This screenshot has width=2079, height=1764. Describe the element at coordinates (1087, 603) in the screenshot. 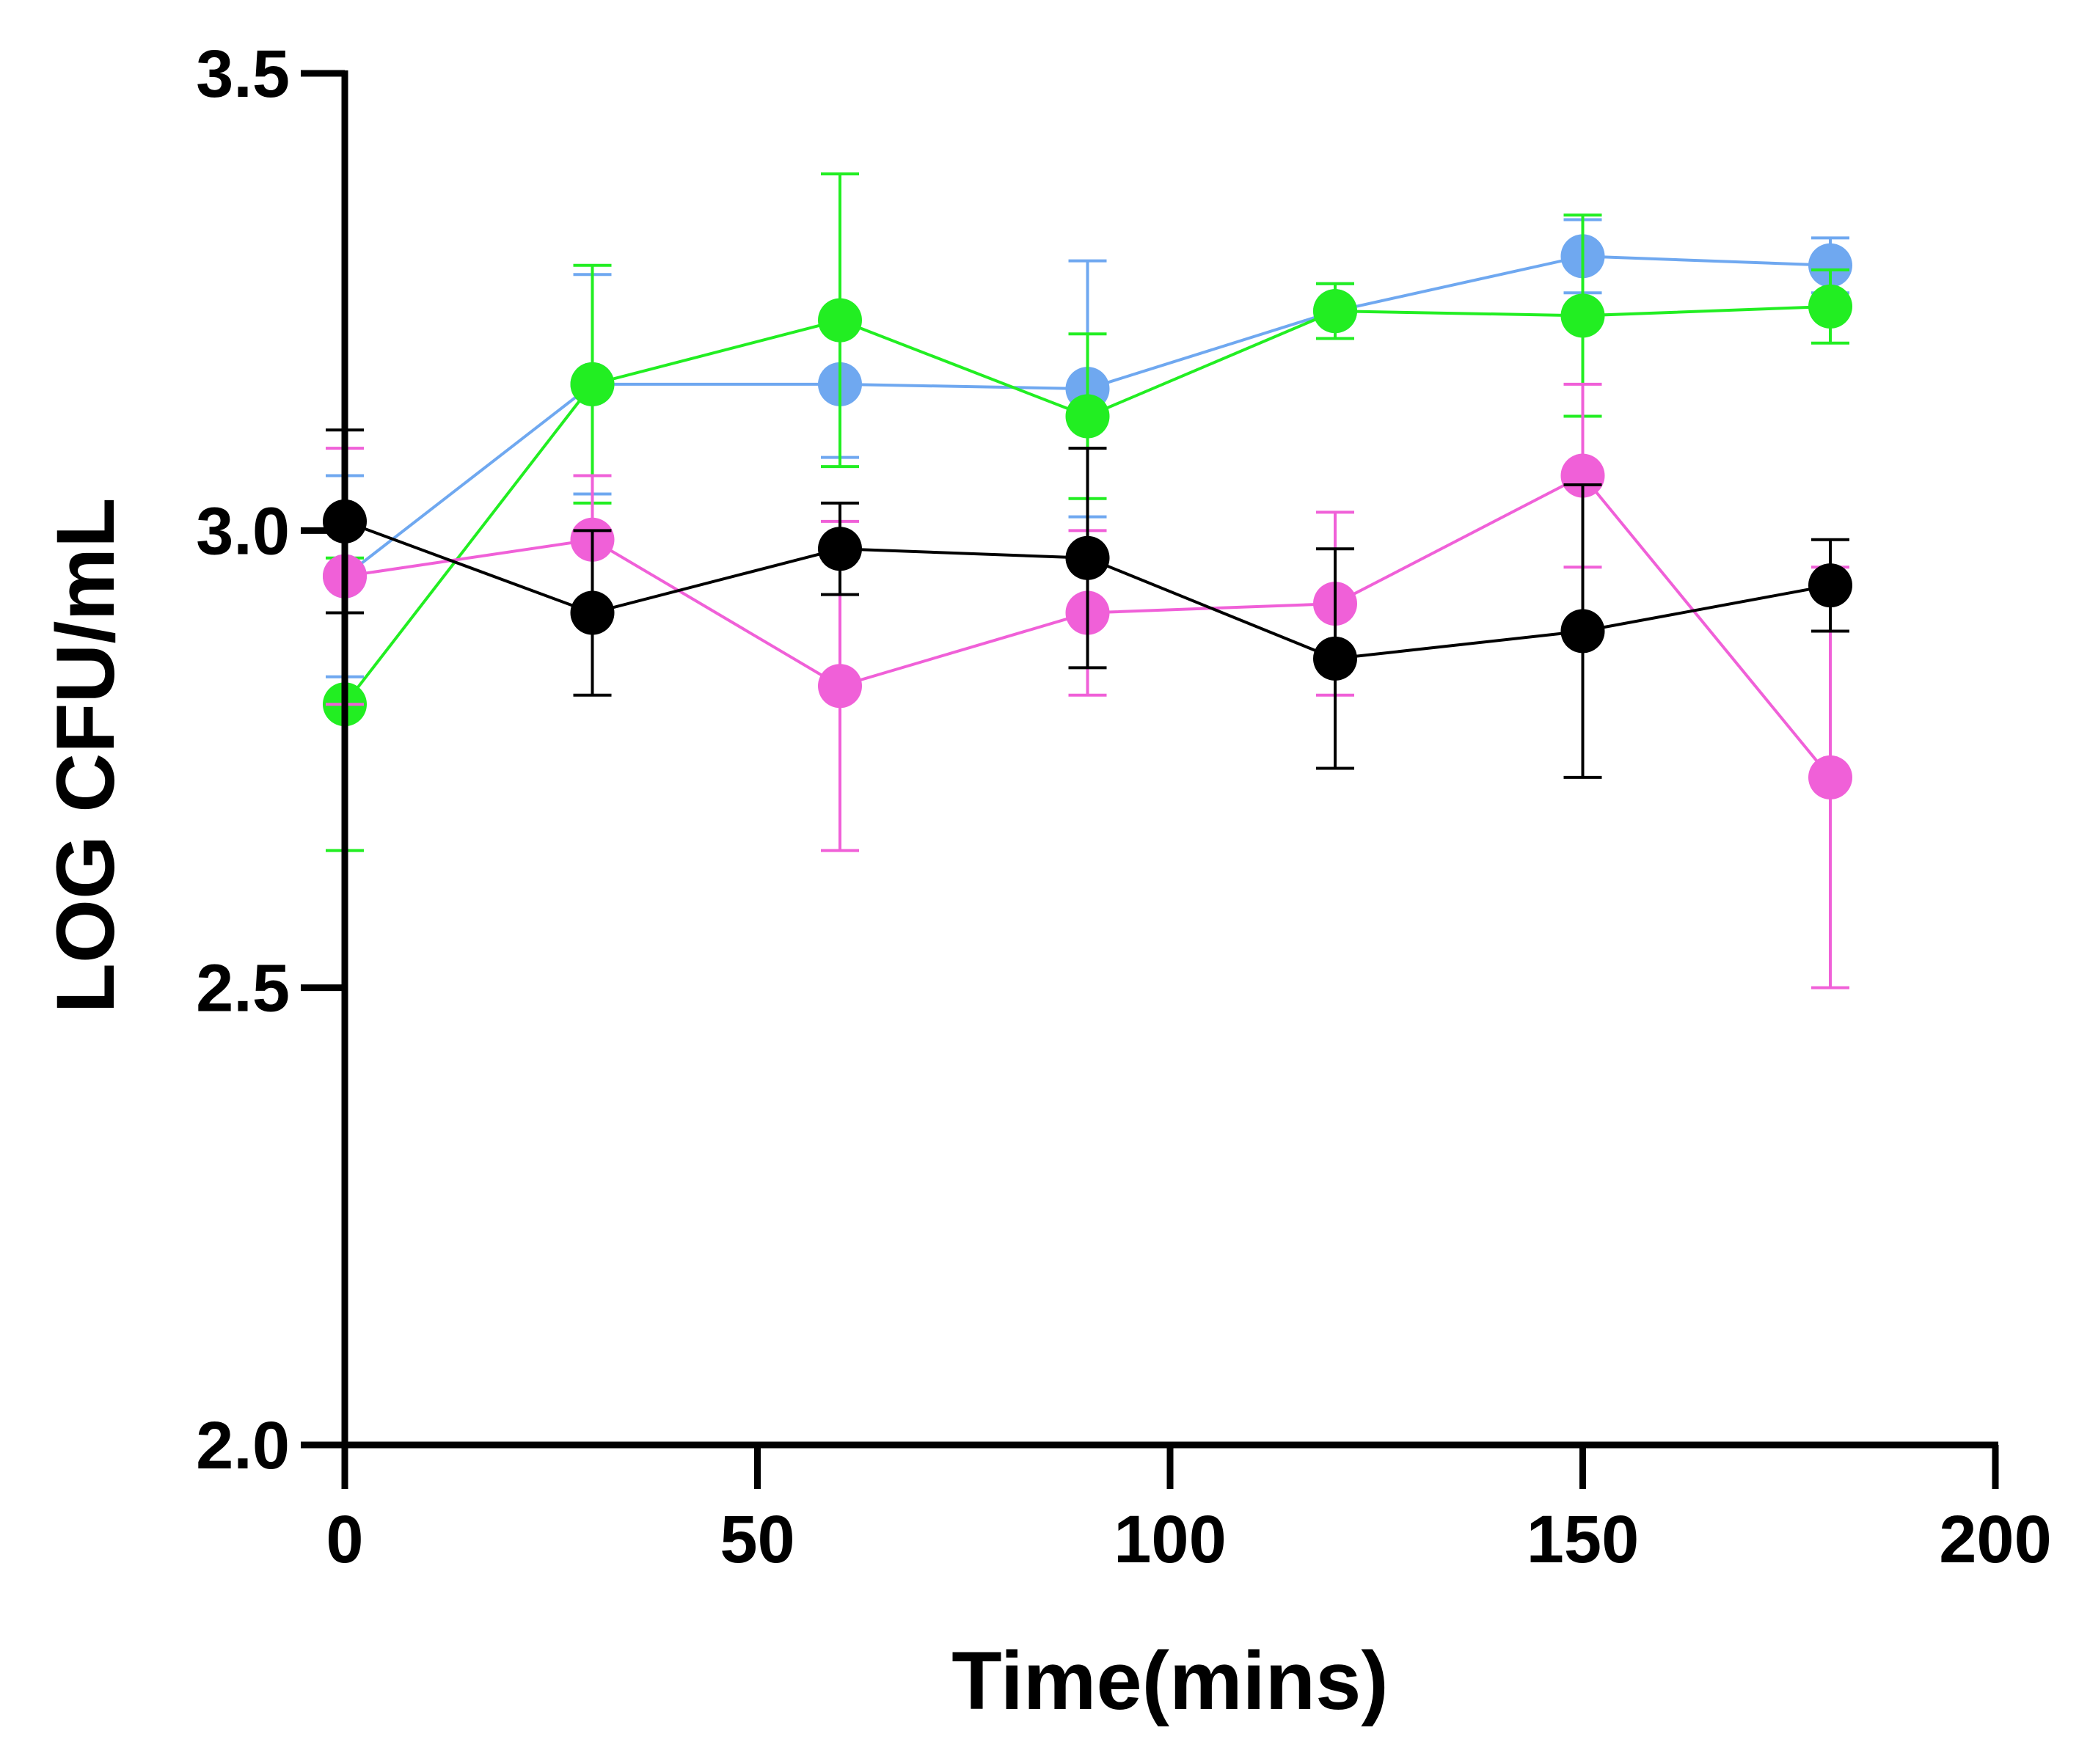

I see `series-black` at that location.